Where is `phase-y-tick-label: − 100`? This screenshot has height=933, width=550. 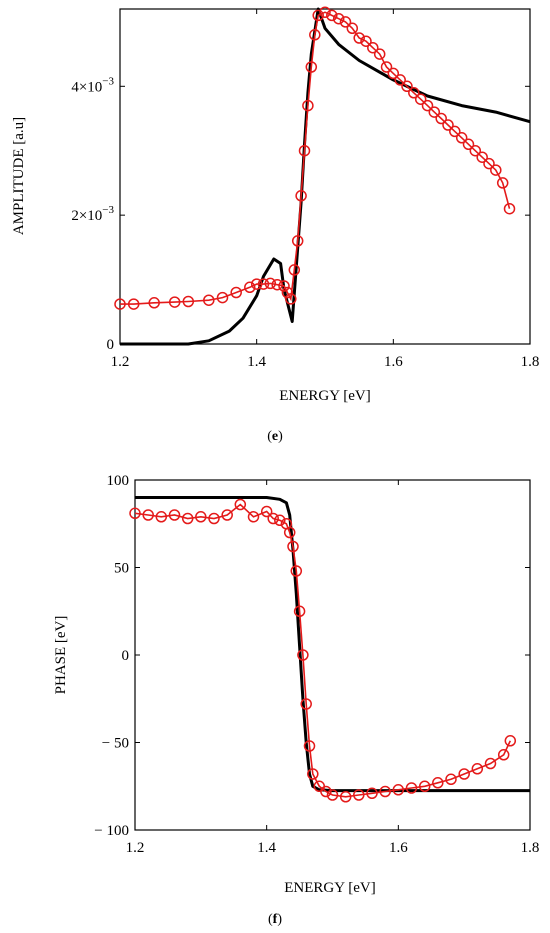 phase-y-tick-label: − 100 is located at coordinates (111, 831).